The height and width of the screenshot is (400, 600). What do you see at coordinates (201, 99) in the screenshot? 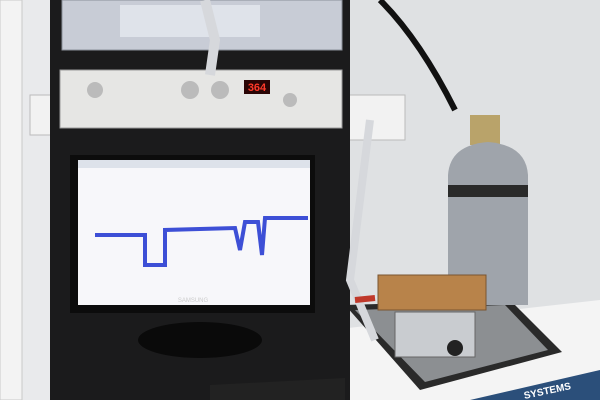
I see `amplifier` at bounding box center [201, 99].